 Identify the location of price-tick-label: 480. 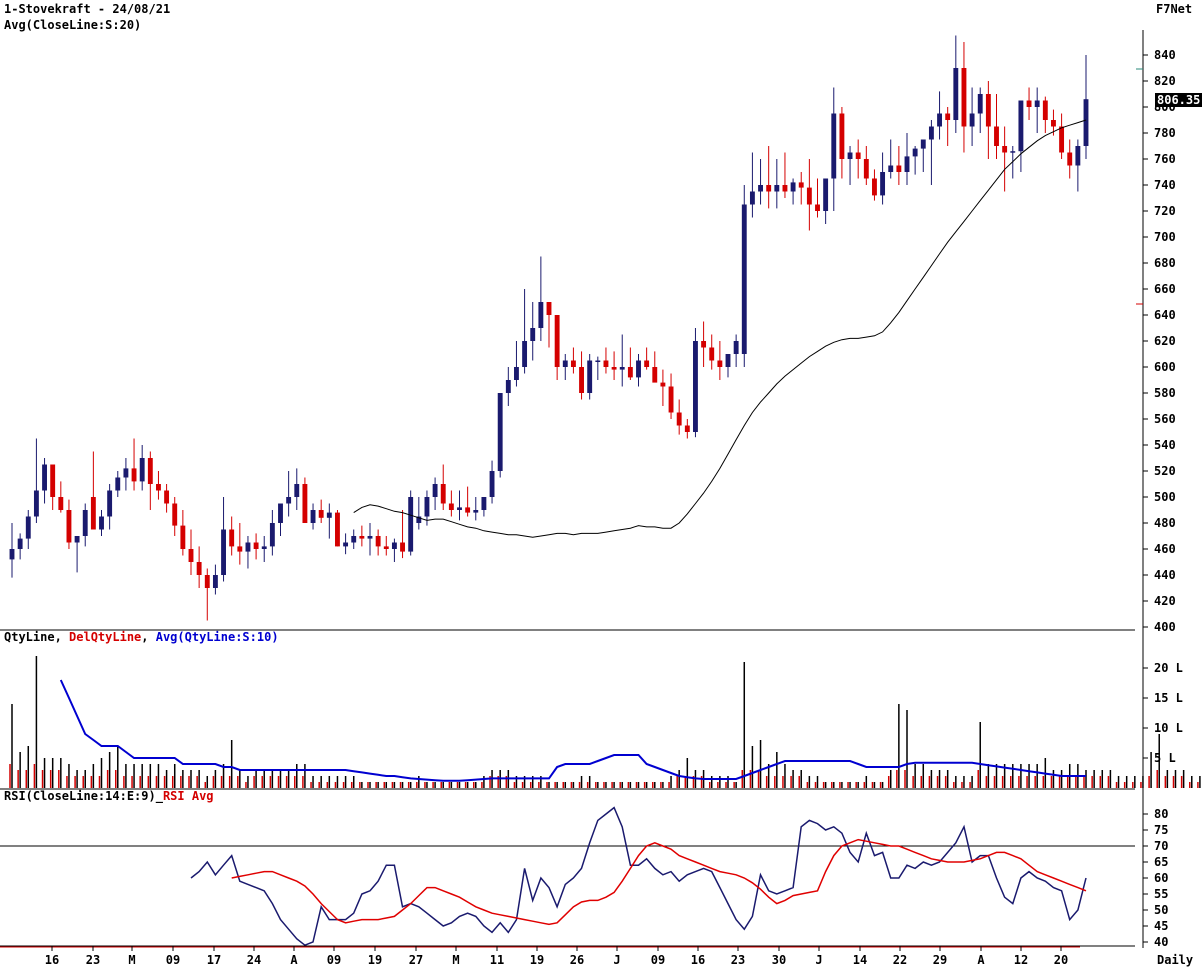
(1165, 523).